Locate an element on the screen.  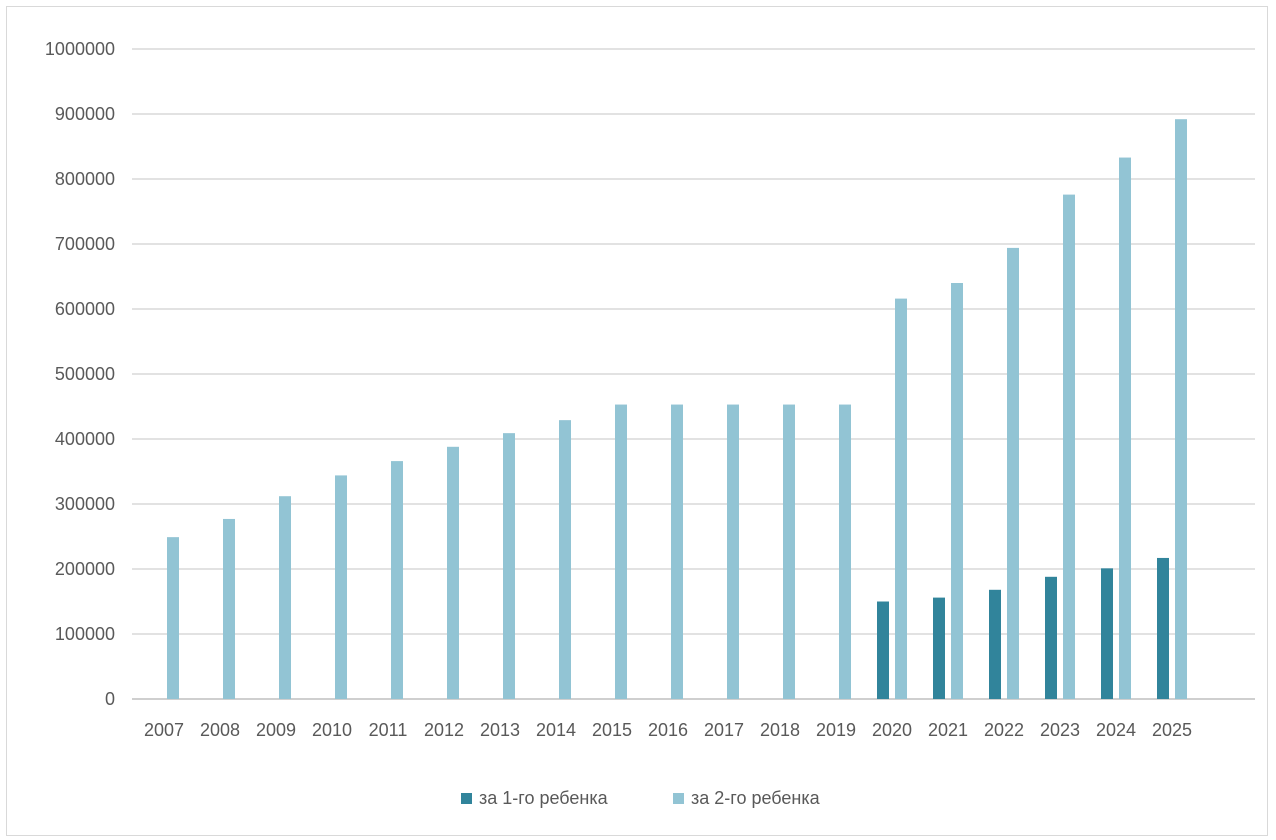
bar-series-2-2014 is located at coordinates (565, 559).